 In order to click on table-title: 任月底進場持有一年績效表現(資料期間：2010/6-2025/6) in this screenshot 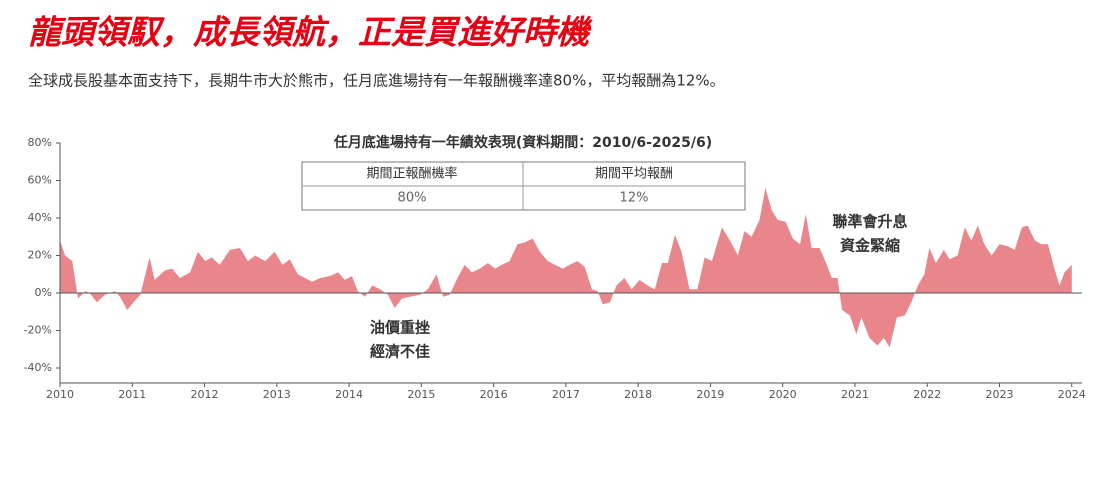, I will do `click(522, 142)`.